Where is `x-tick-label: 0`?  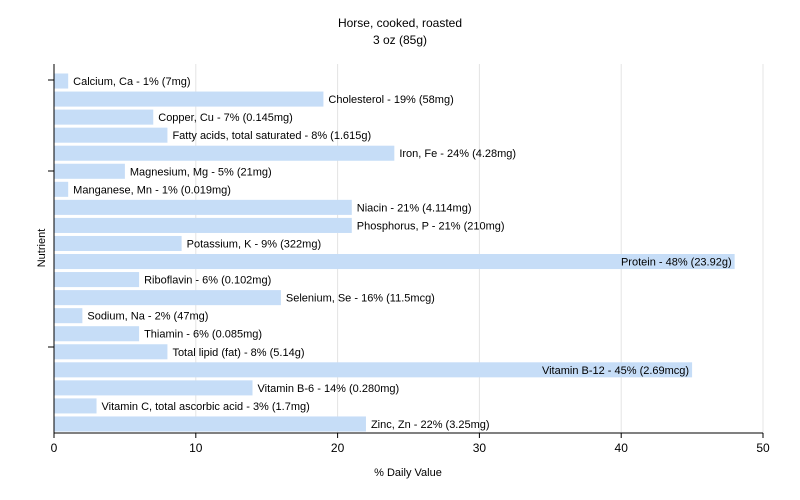
x-tick-label: 0 is located at coordinates (54, 448).